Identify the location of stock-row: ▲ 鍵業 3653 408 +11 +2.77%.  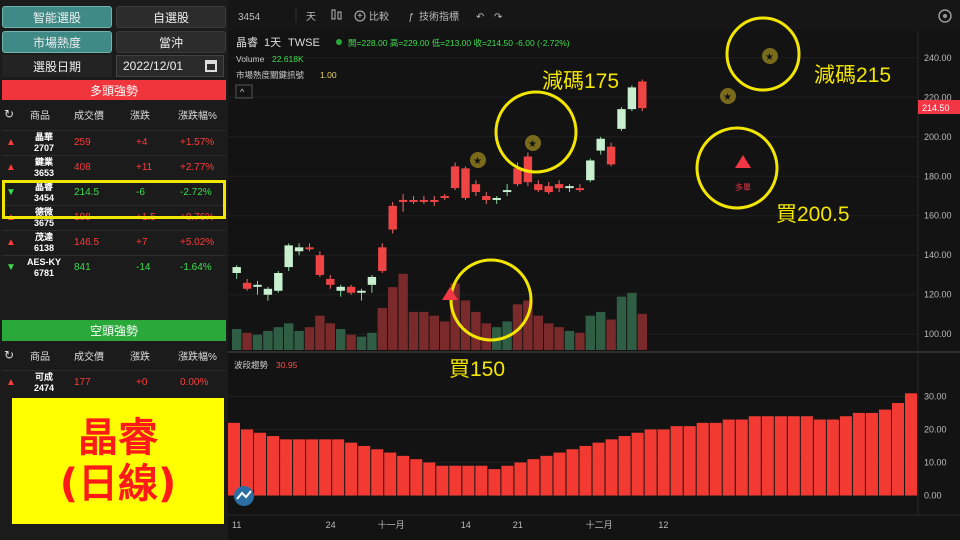
(114, 167).